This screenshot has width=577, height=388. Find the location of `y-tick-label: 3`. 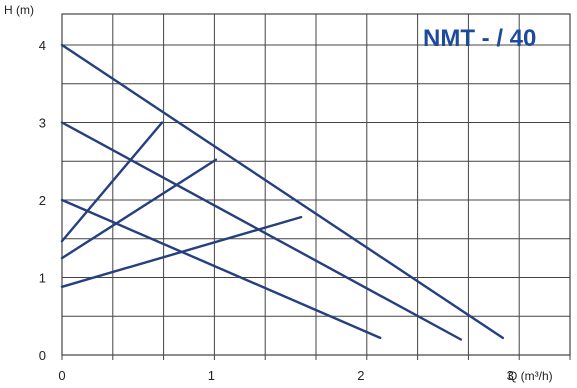

y-tick-label: 3 is located at coordinates (42, 123).